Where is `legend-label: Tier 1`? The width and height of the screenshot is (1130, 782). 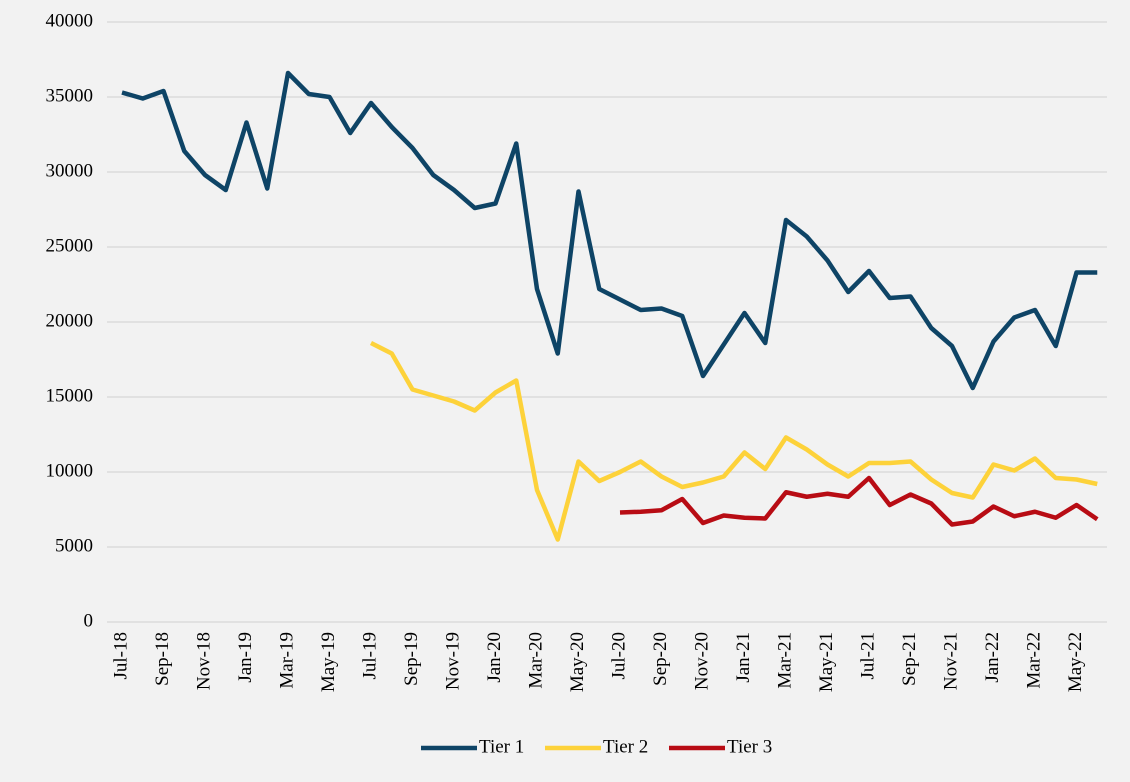 legend-label: Tier 1 is located at coordinates (501, 746).